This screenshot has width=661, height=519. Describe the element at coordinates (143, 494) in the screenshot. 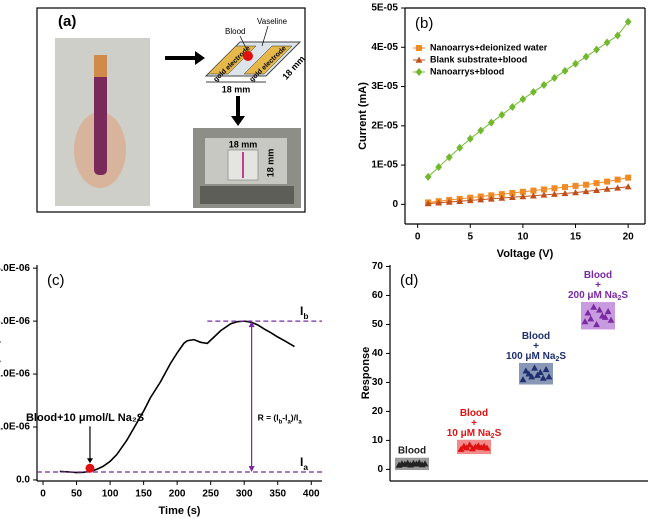

I see `x-tick-label: 150` at that location.